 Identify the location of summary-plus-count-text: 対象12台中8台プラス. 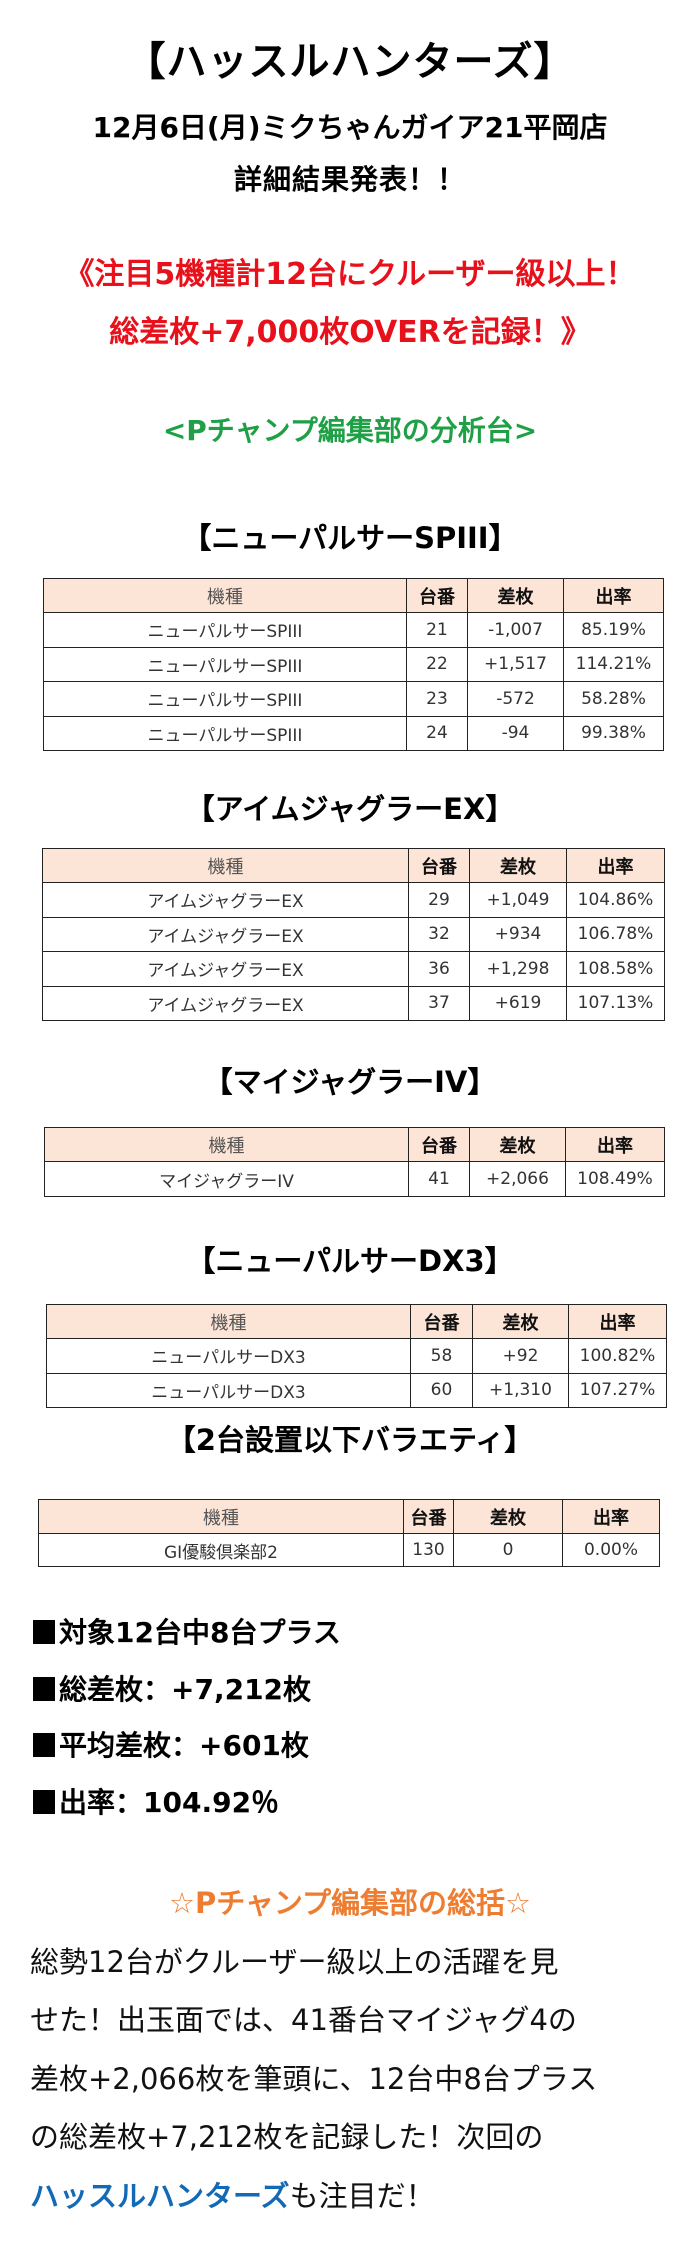
(200, 1632).